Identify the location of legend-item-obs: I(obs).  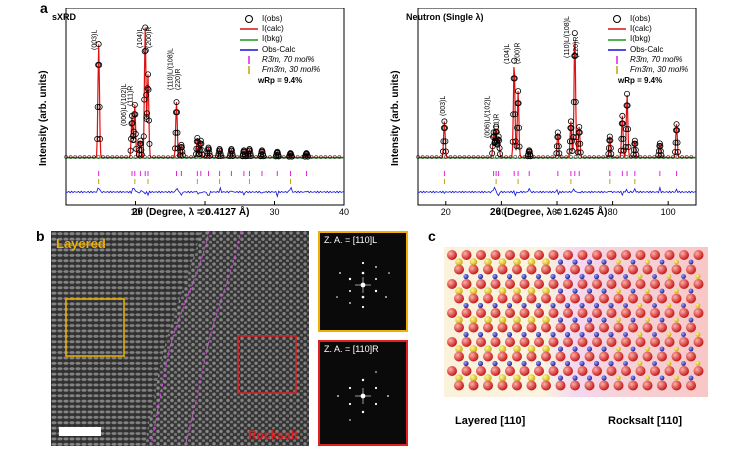
(280, 19).